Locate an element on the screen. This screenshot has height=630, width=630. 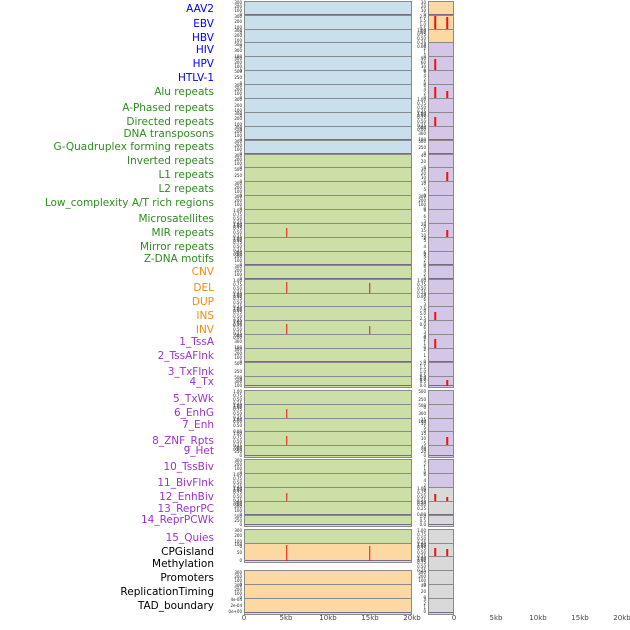
row-label: 7_Enh is located at coordinates (198, 425).